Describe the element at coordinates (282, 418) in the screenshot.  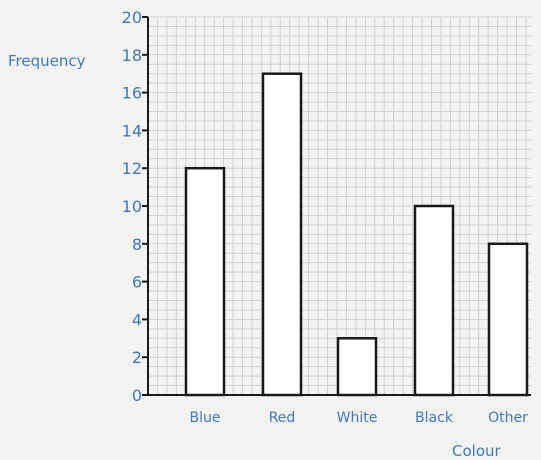
I see `x-category-label: Red` at that location.